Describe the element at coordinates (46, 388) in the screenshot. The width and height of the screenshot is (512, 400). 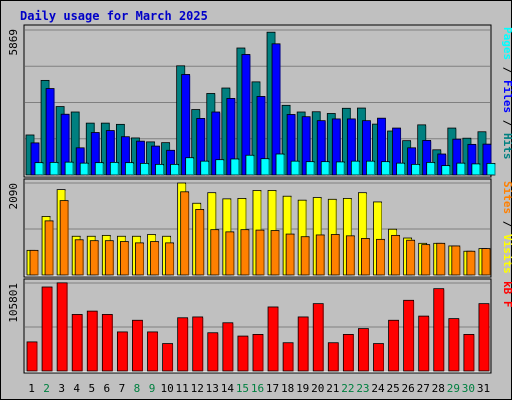
I see `x-tick-label-2: 2` at that location.